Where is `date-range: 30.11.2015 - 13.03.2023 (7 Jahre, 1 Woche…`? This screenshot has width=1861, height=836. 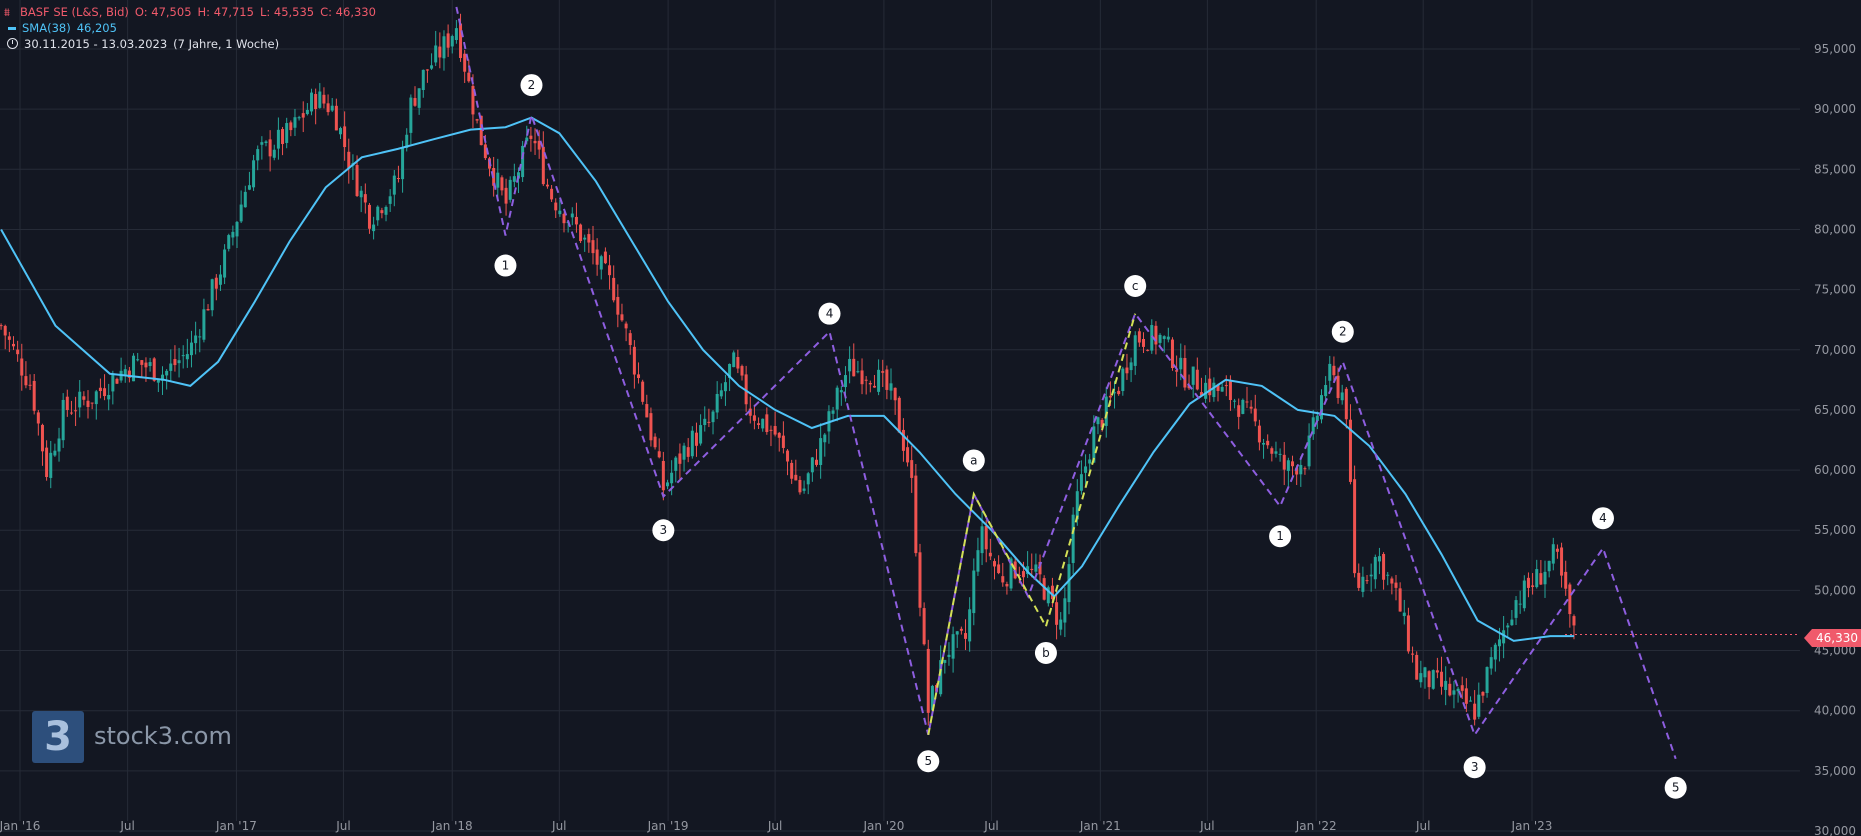
date-range: 30.11.2015 - 13.03.2023 (7 Jahre, 1 Woche… is located at coordinates (144, 44).